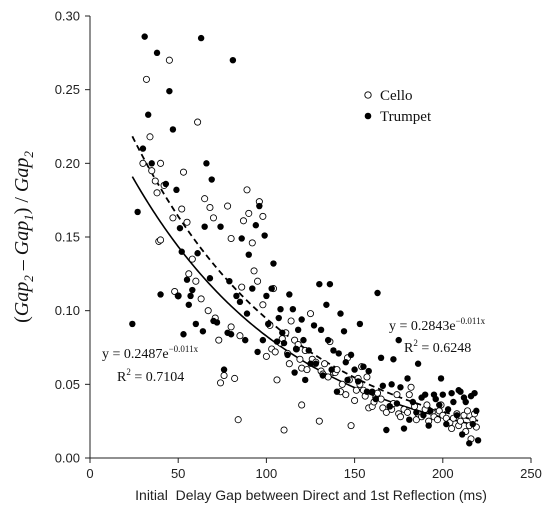  Describe the element at coordinates (128, 372) in the screenshot. I see `cello-r2-sup: 2` at that location.